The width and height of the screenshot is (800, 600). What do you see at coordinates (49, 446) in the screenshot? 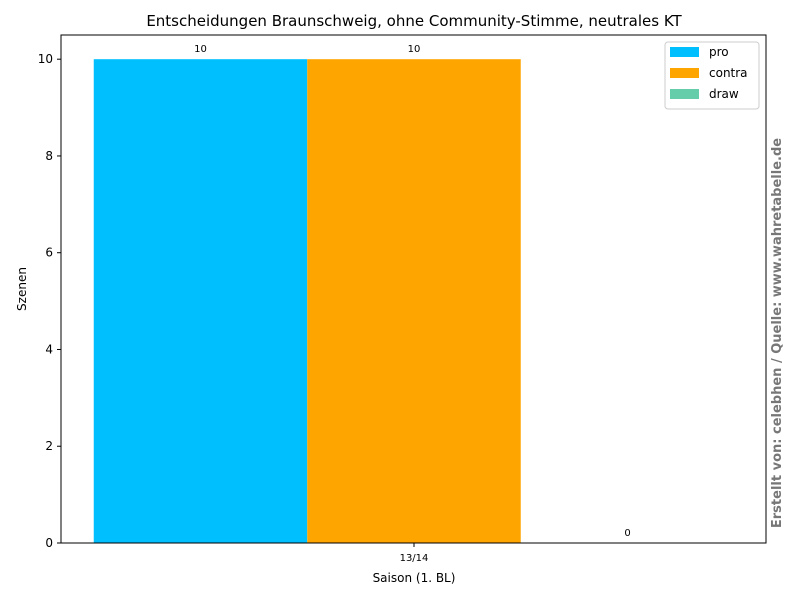
I see `y-tick-label: 2` at bounding box center [49, 446].